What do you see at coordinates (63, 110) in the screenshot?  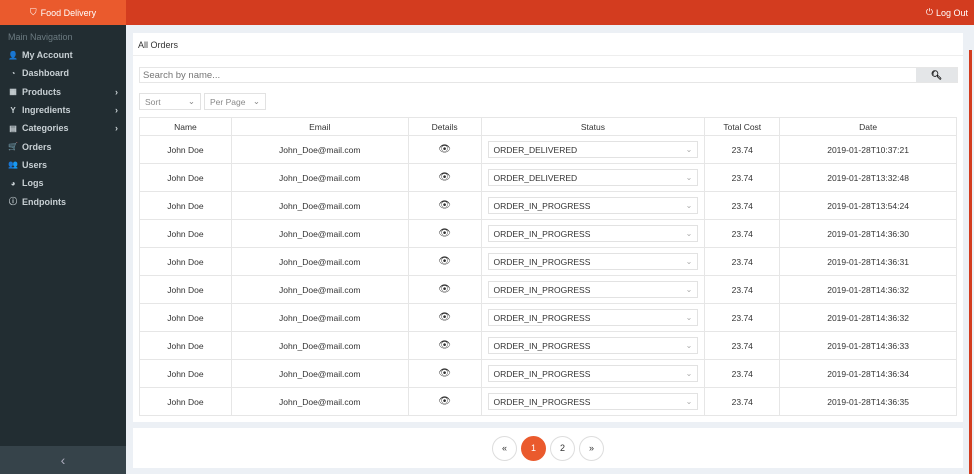 I see `sidebar-item-ingredients: Y Ingredients ›` at bounding box center [63, 110].